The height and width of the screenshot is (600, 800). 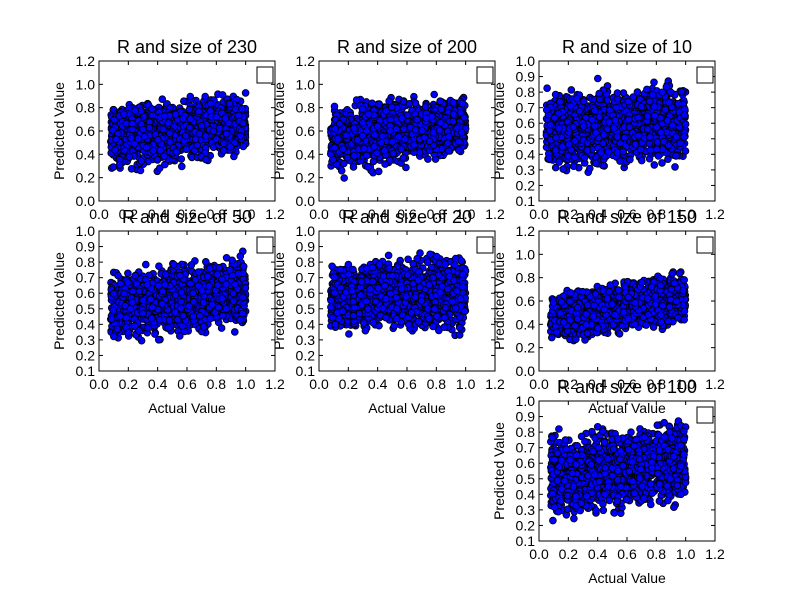 What do you see at coordinates (275, 214) in the screenshot?
I see `x-tick-label: 1.2` at bounding box center [275, 214].